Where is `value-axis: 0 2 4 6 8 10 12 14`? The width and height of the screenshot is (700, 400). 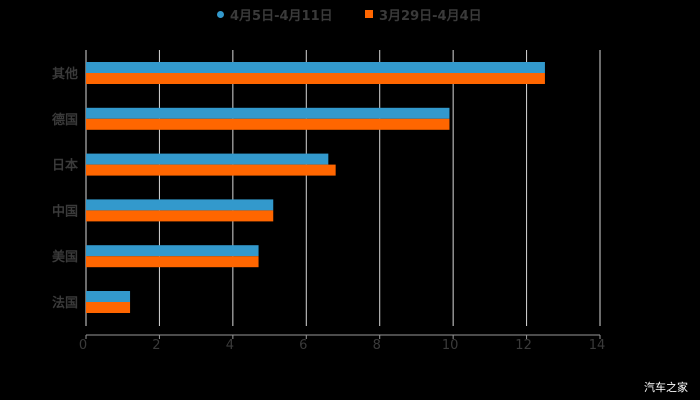 value-axis: 0 2 4 6 8 10 12 14 is located at coordinates (342, 343).